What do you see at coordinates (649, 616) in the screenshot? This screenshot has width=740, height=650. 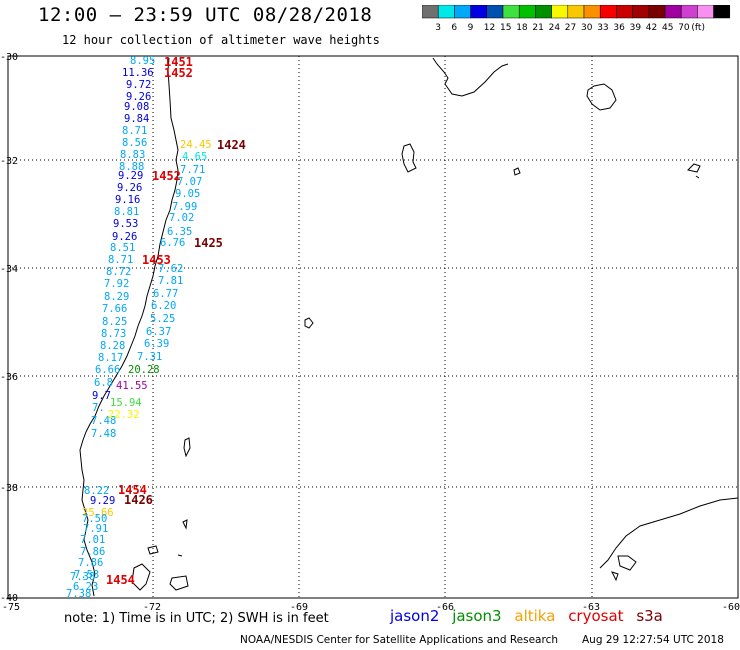 I see `legend-s3a: s3a` at bounding box center [649, 616].